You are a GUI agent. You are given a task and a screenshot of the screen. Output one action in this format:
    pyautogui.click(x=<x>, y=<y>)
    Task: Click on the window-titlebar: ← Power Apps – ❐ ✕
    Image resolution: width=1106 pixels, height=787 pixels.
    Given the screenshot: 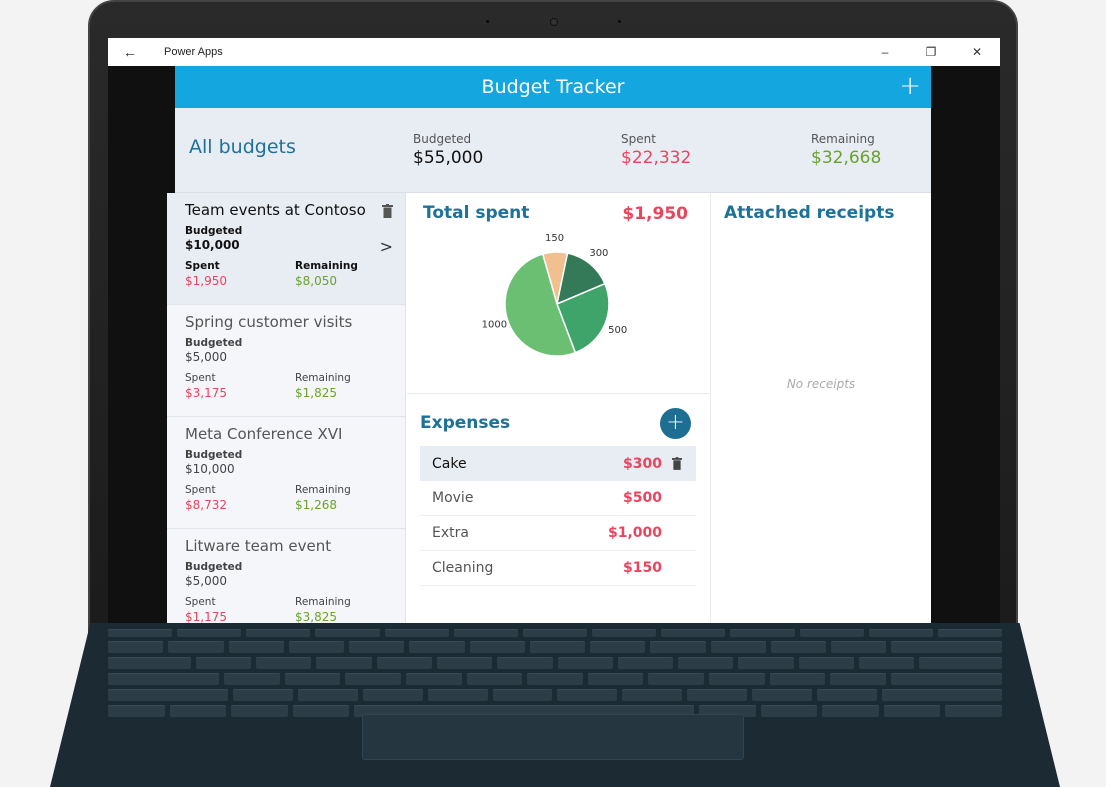 What is the action you would take?
    pyautogui.click(x=554, y=52)
    